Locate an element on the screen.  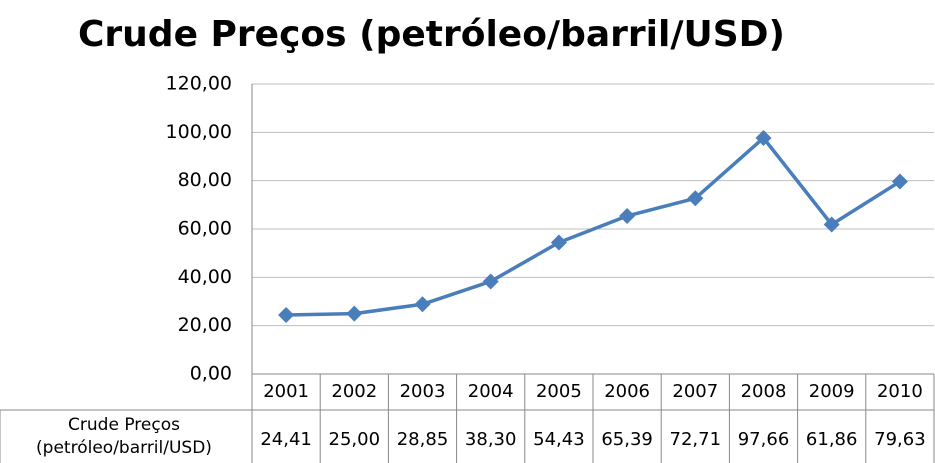
data-table-value: 97,66 is located at coordinates (764, 439).